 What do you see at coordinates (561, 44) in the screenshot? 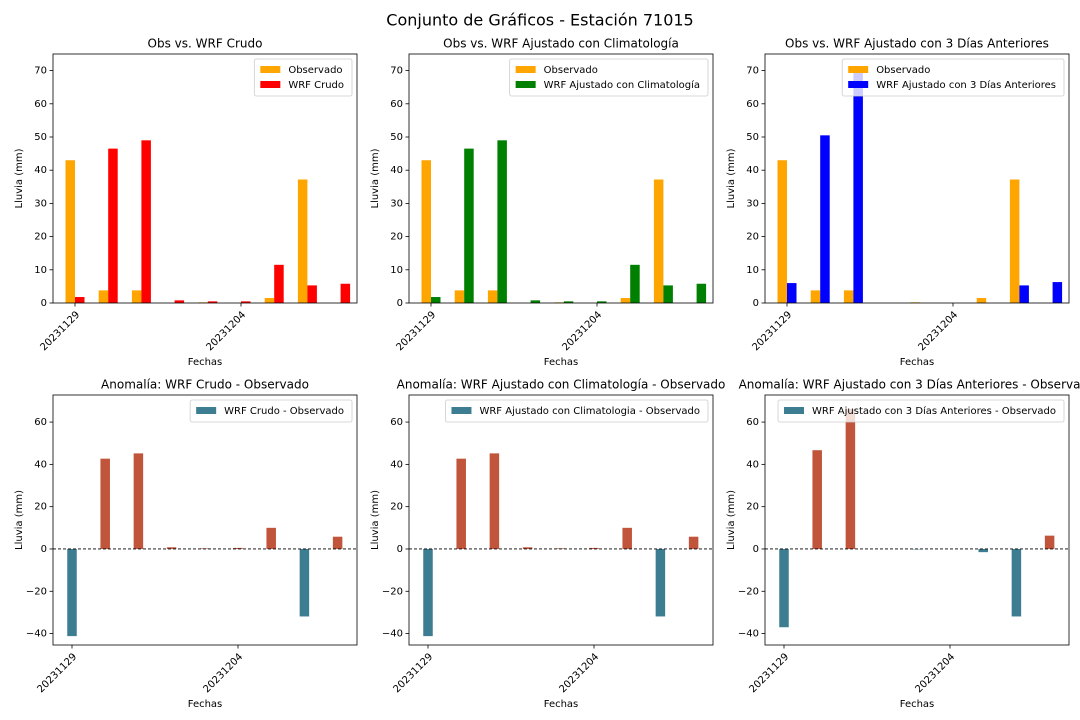
I see `subplot-title: Obs vs. WRF Ajustado con Climatología` at bounding box center [561, 44].